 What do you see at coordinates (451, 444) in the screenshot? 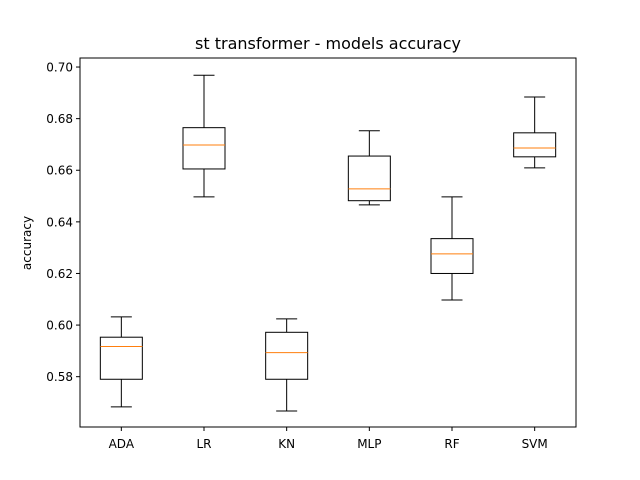
I see `x-tick-label: RF` at bounding box center [451, 444].